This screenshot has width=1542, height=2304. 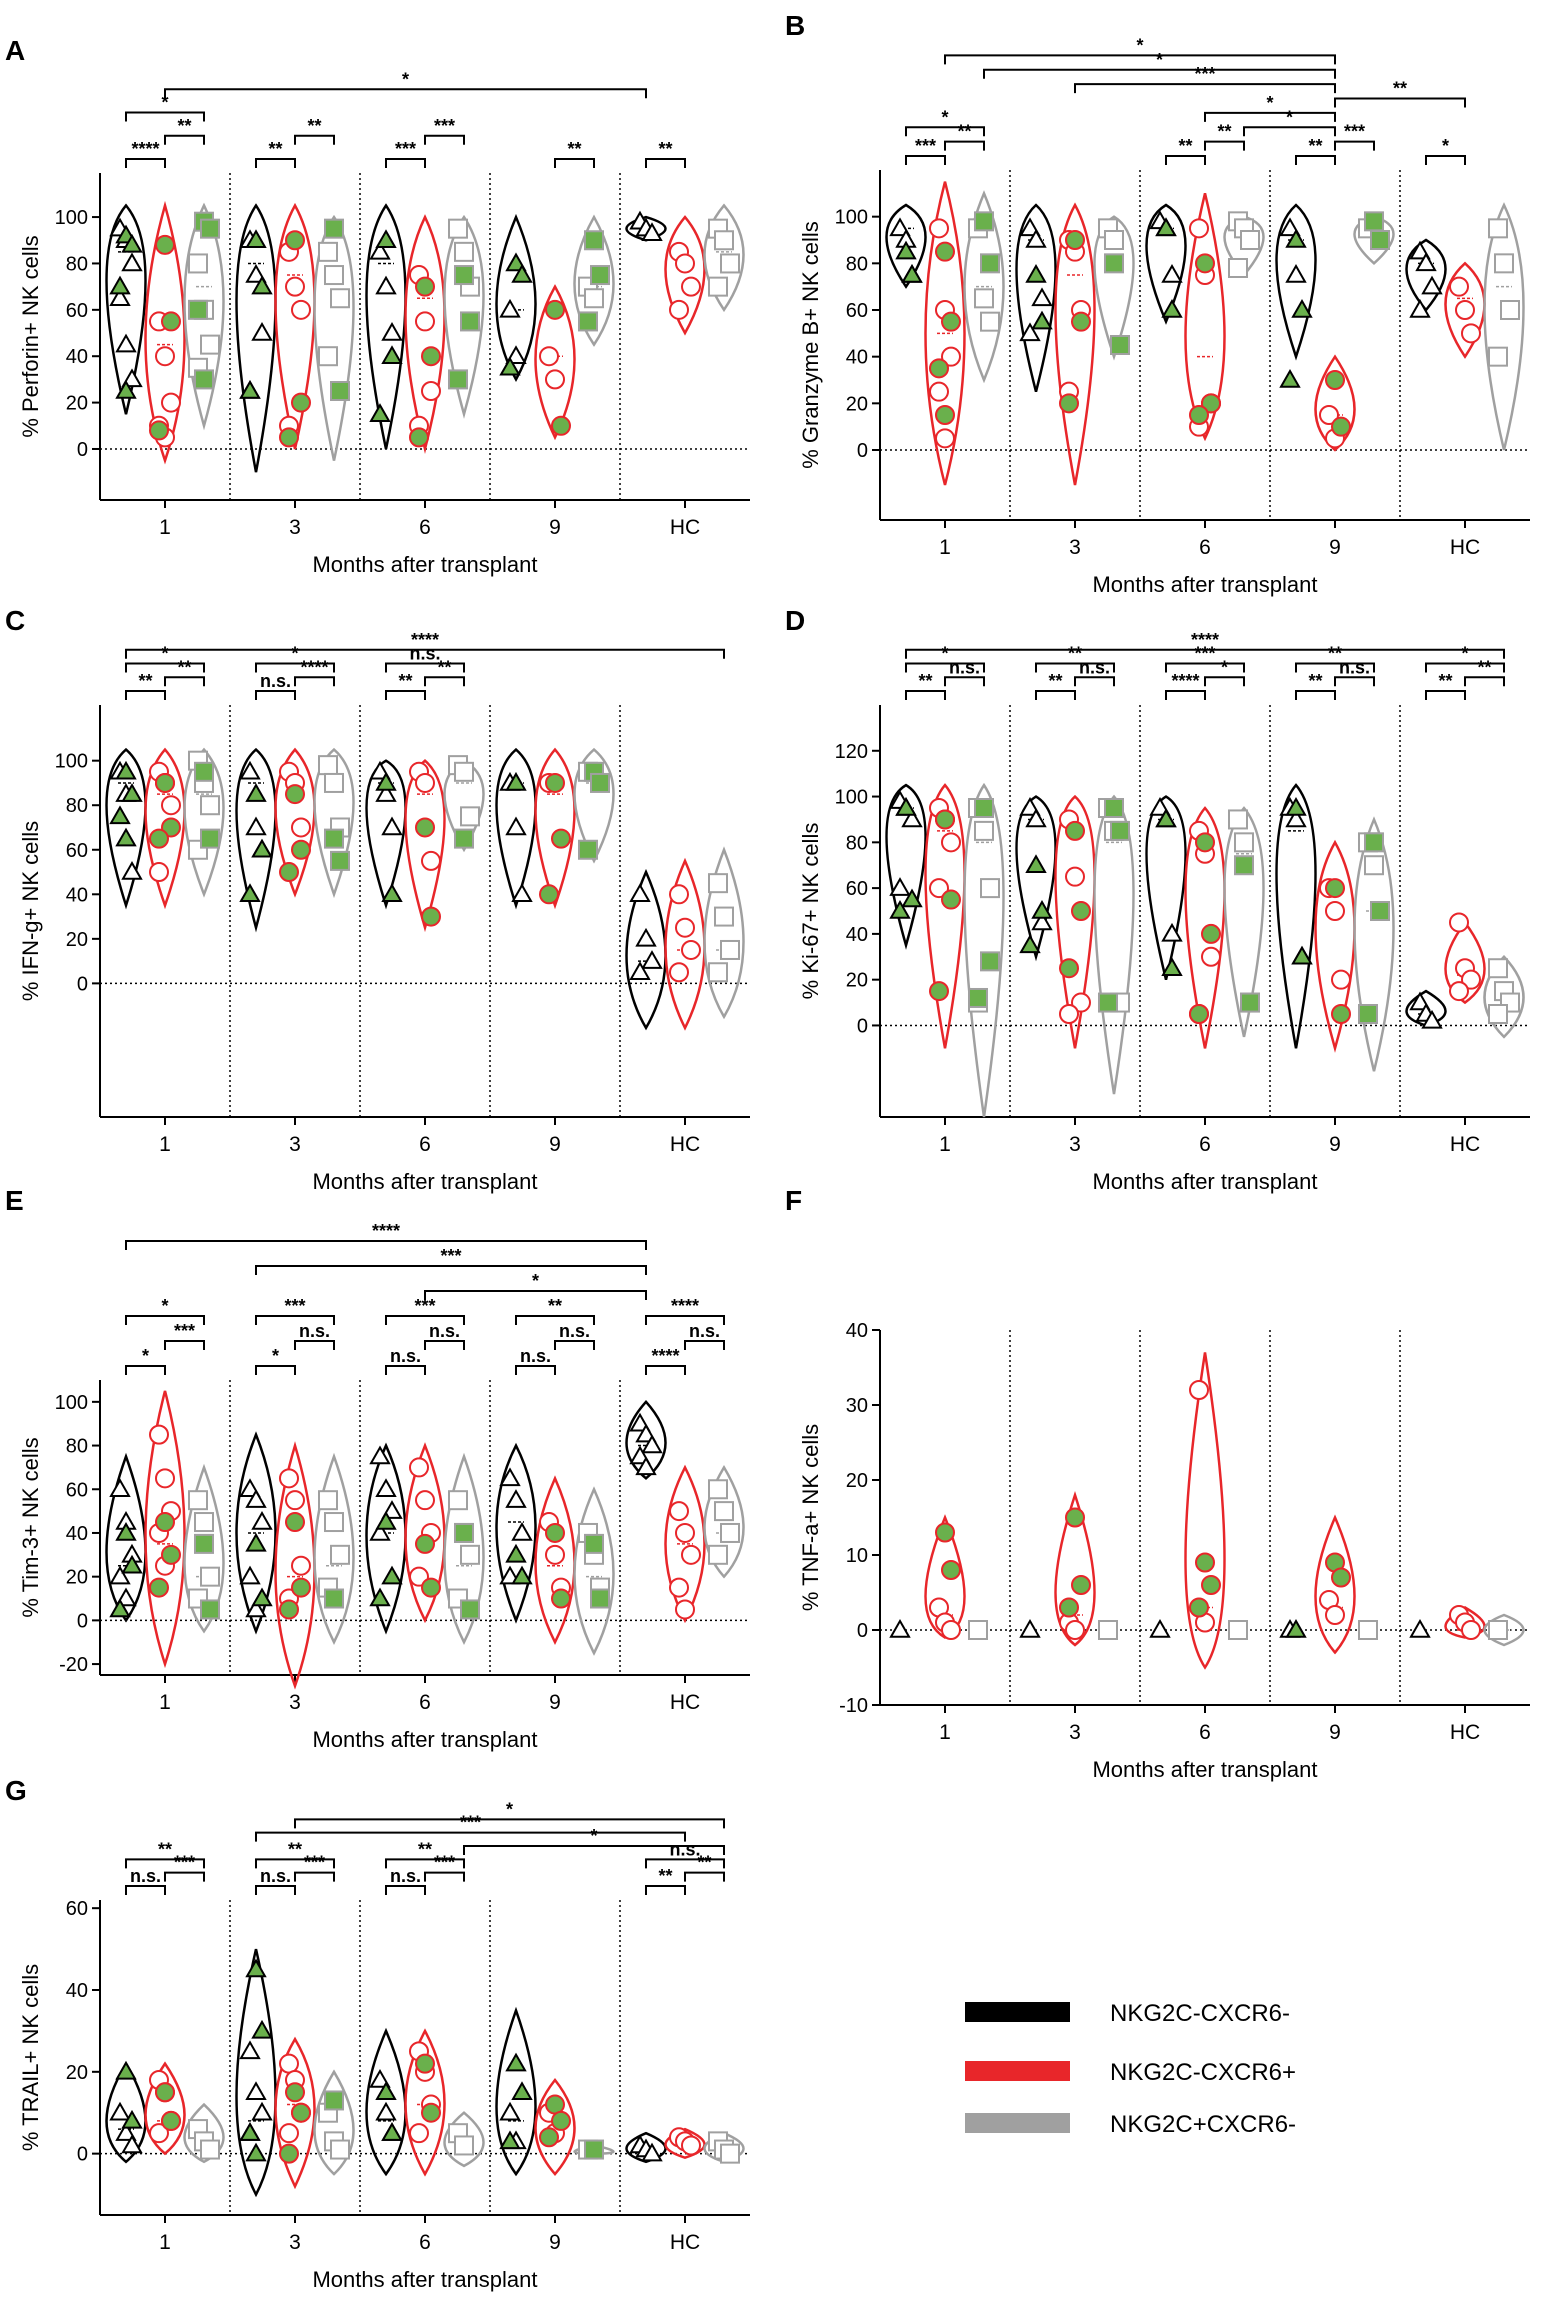 I want to click on y-tick-label: 40, so click(x=77, y=1534).